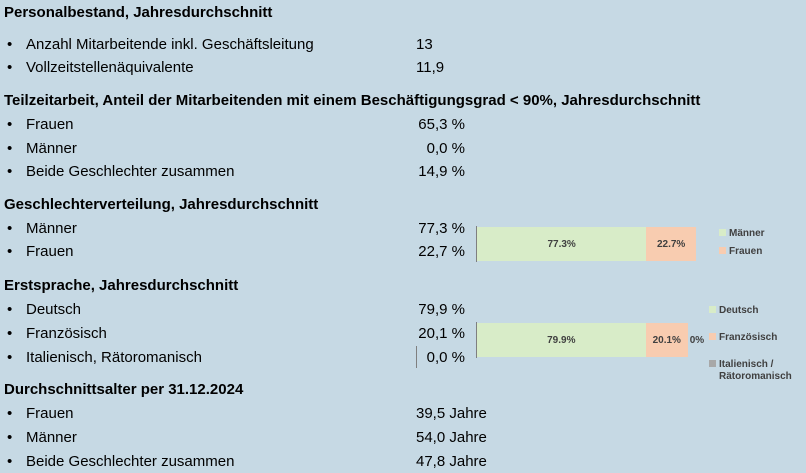  I want to click on legend-item: Frauen, so click(742, 252).